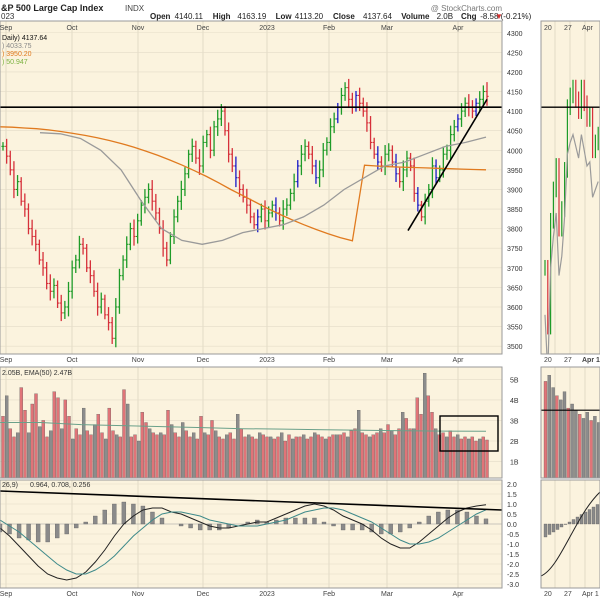 This screenshot has width=600, height=600. What do you see at coordinates (222, 16) in the screenshot?
I see `stat-label: High` at bounding box center [222, 16].